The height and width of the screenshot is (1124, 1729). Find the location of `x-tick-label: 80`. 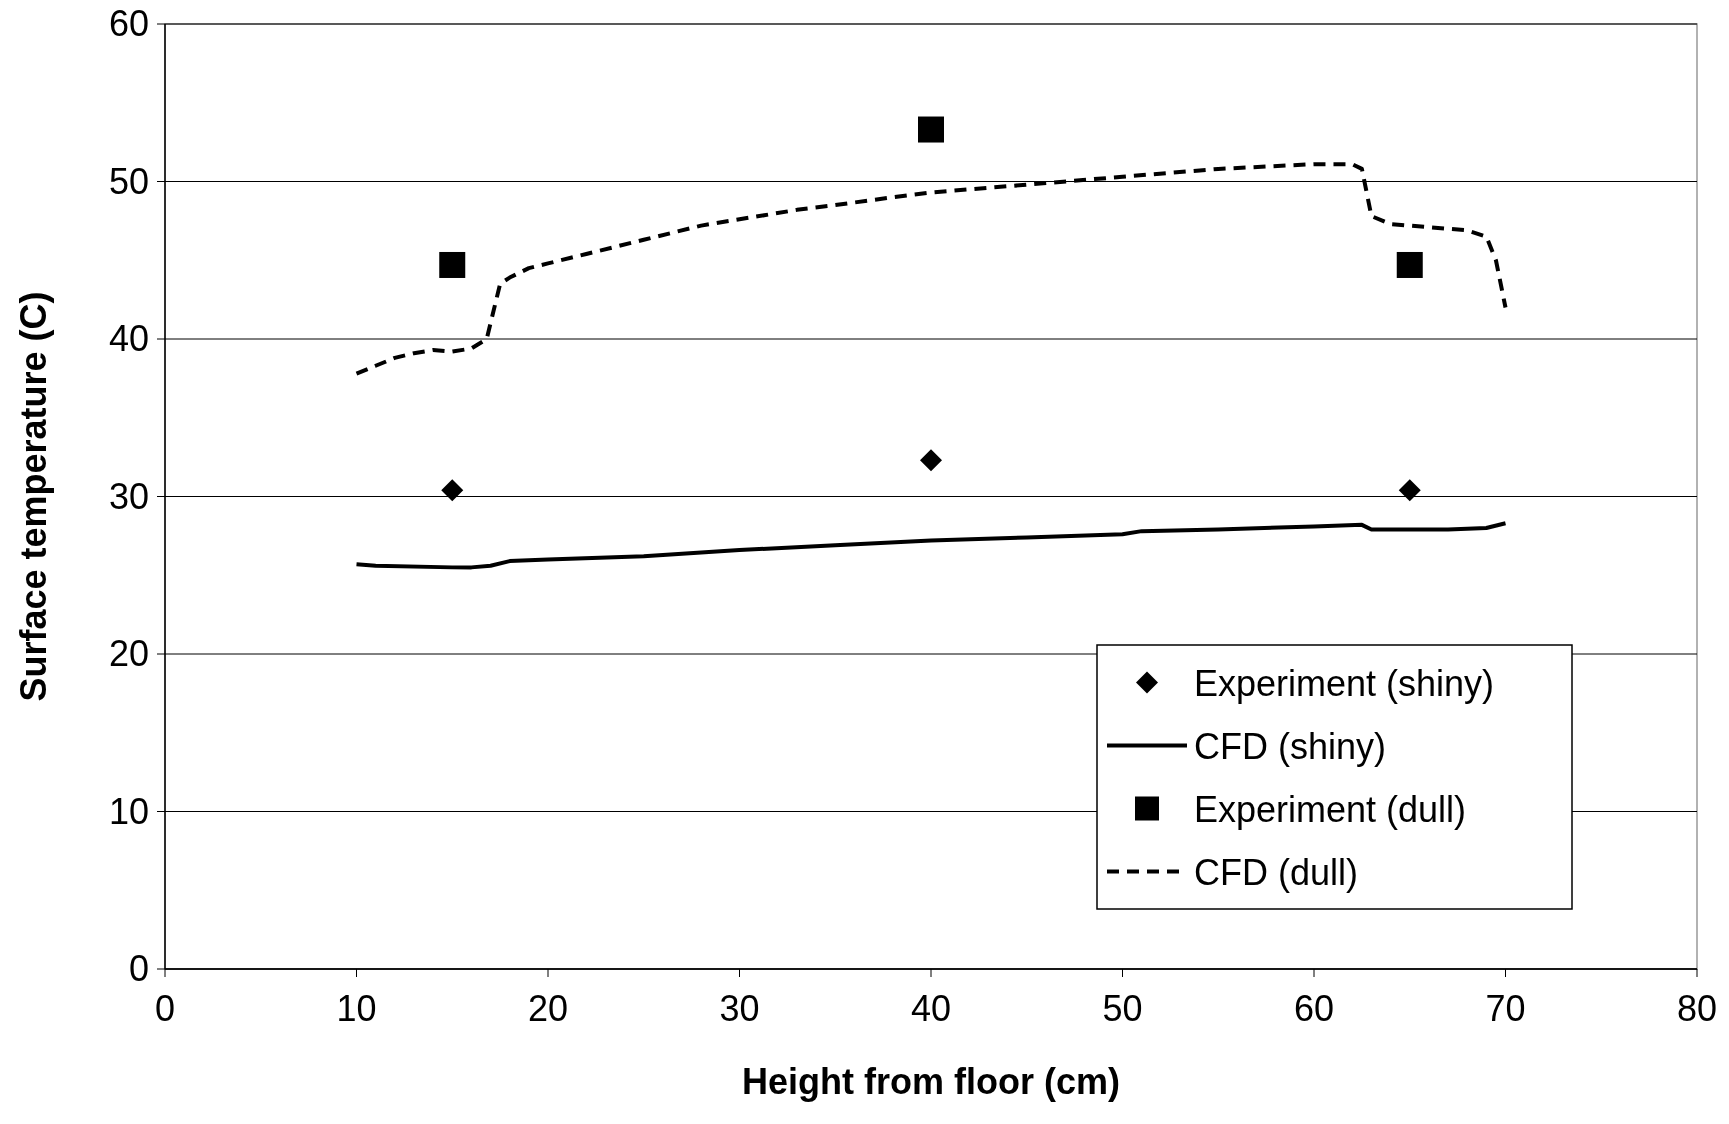

x-tick-label: 80 is located at coordinates (1697, 1008).